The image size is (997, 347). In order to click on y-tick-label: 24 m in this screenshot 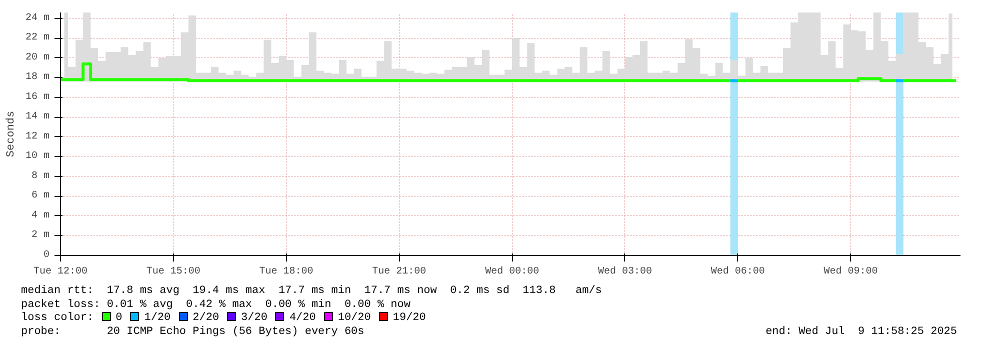, I will do `click(37, 18)`.